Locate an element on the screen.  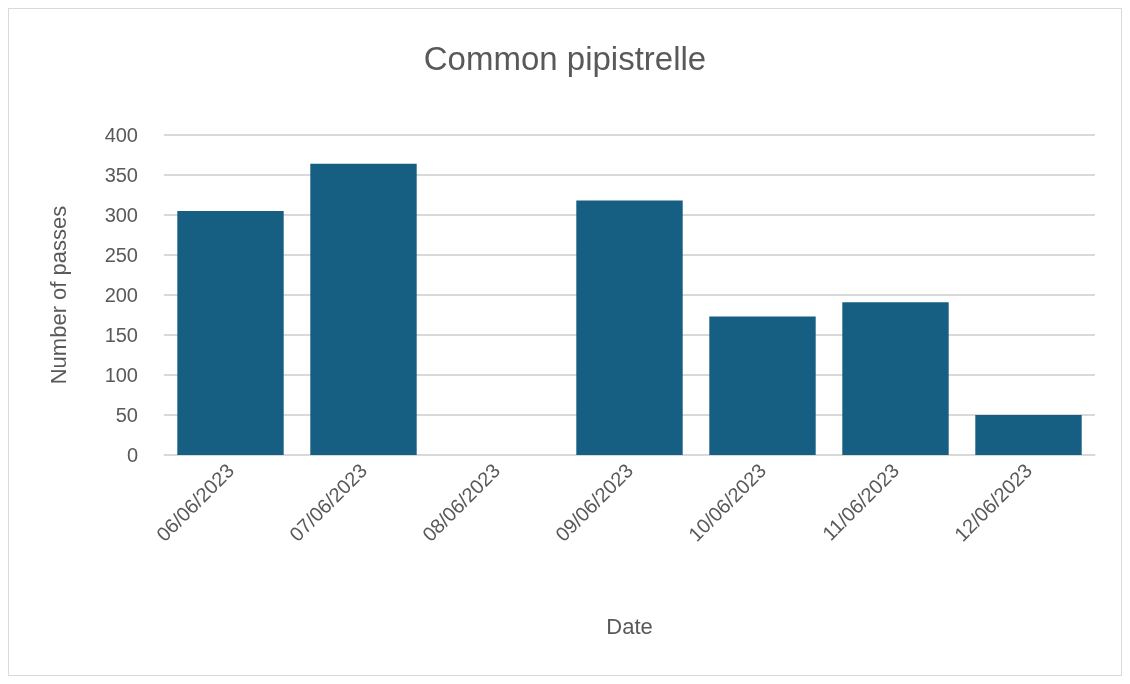
y-tick-label: 200 is located at coordinates (121, 295).